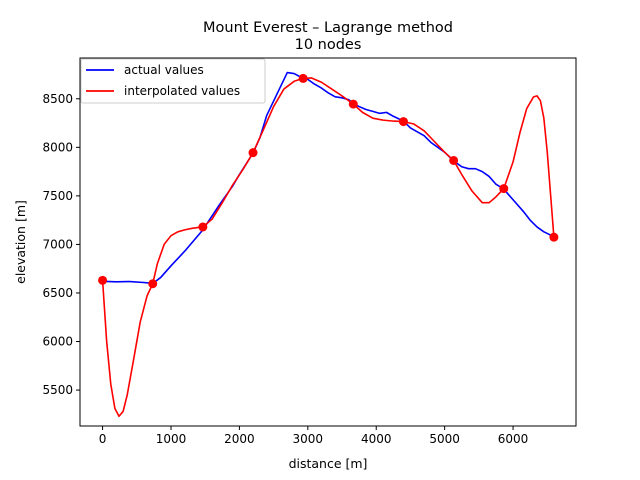 The width and height of the screenshot is (640, 480). I want to click on y-tick-label: 6000, so click(57, 342).